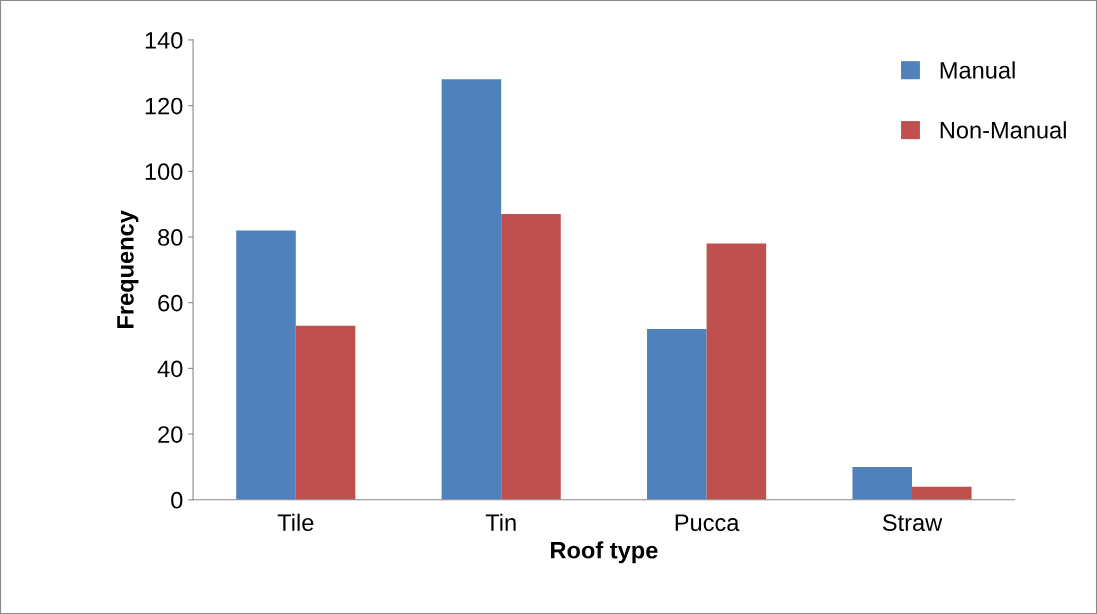 This screenshot has height=614, width=1097. Describe the element at coordinates (170, 369) in the screenshot. I see `y-tick-label: 40` at that location.